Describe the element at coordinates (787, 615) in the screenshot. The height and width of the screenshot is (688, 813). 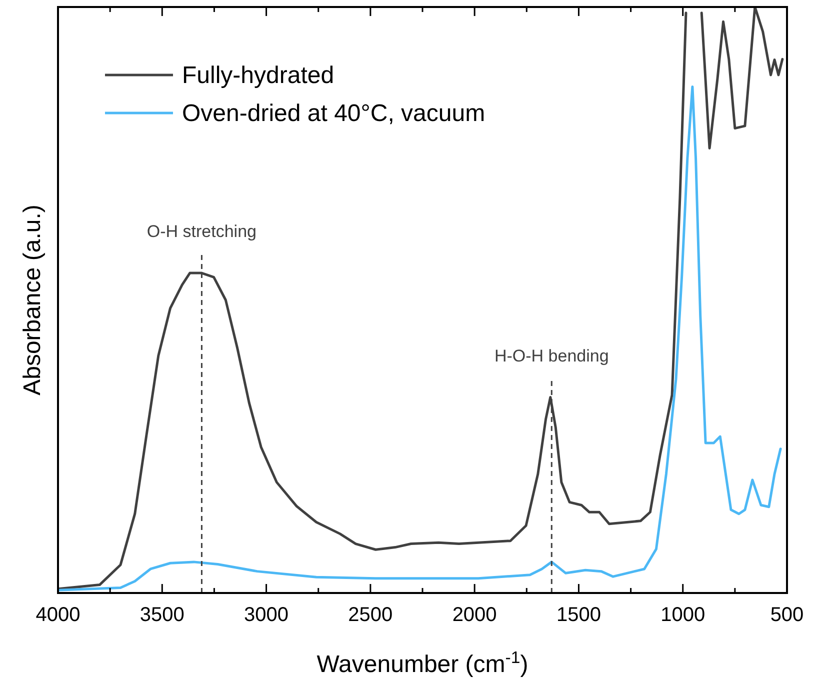
I see `x-tick-label: 500` at that location.